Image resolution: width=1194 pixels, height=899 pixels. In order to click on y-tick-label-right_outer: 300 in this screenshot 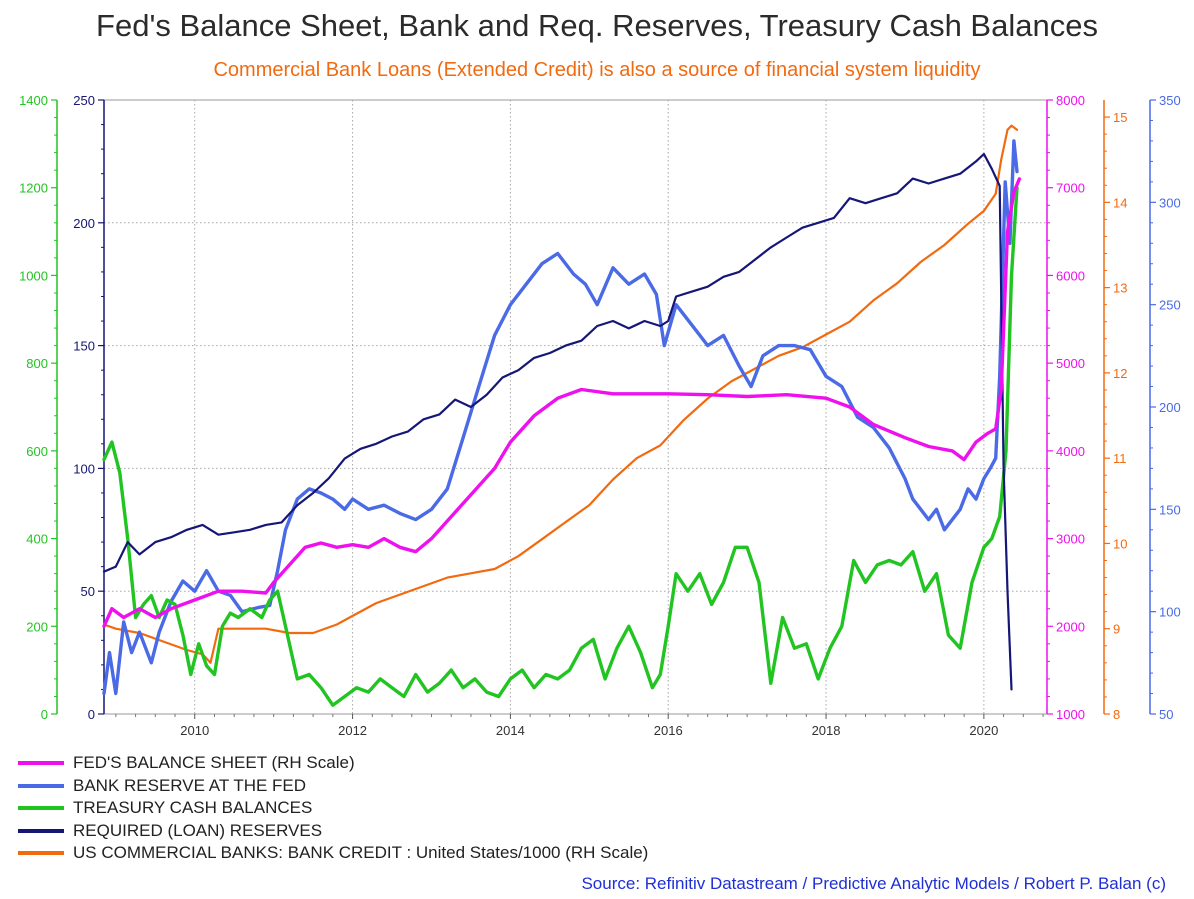, I will do `click(1170, 202)`.